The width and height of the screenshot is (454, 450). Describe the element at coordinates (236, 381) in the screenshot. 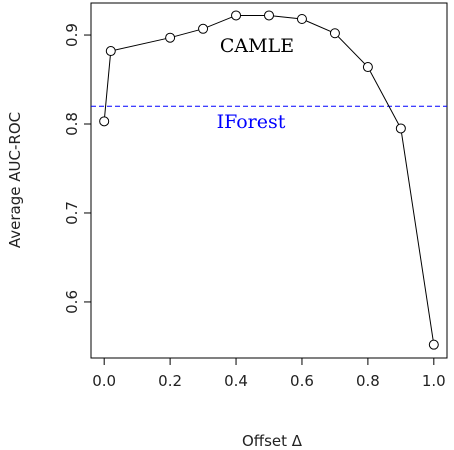

I see `x-tick-label: 0.4` at that location.